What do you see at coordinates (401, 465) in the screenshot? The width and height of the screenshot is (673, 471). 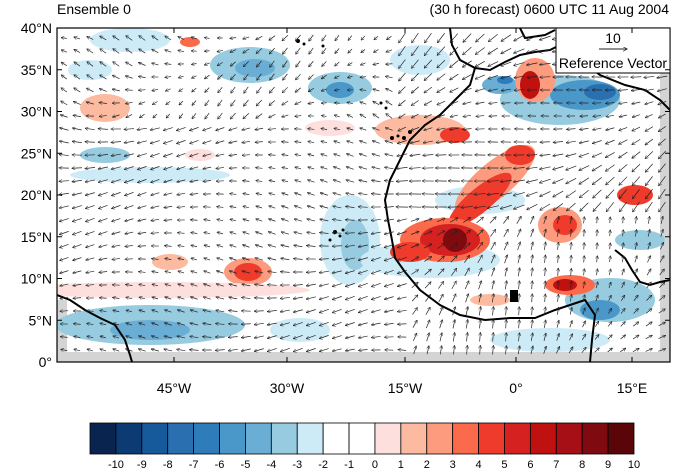 I see `colorbar-label: 1` at bounding box center [401, 465].